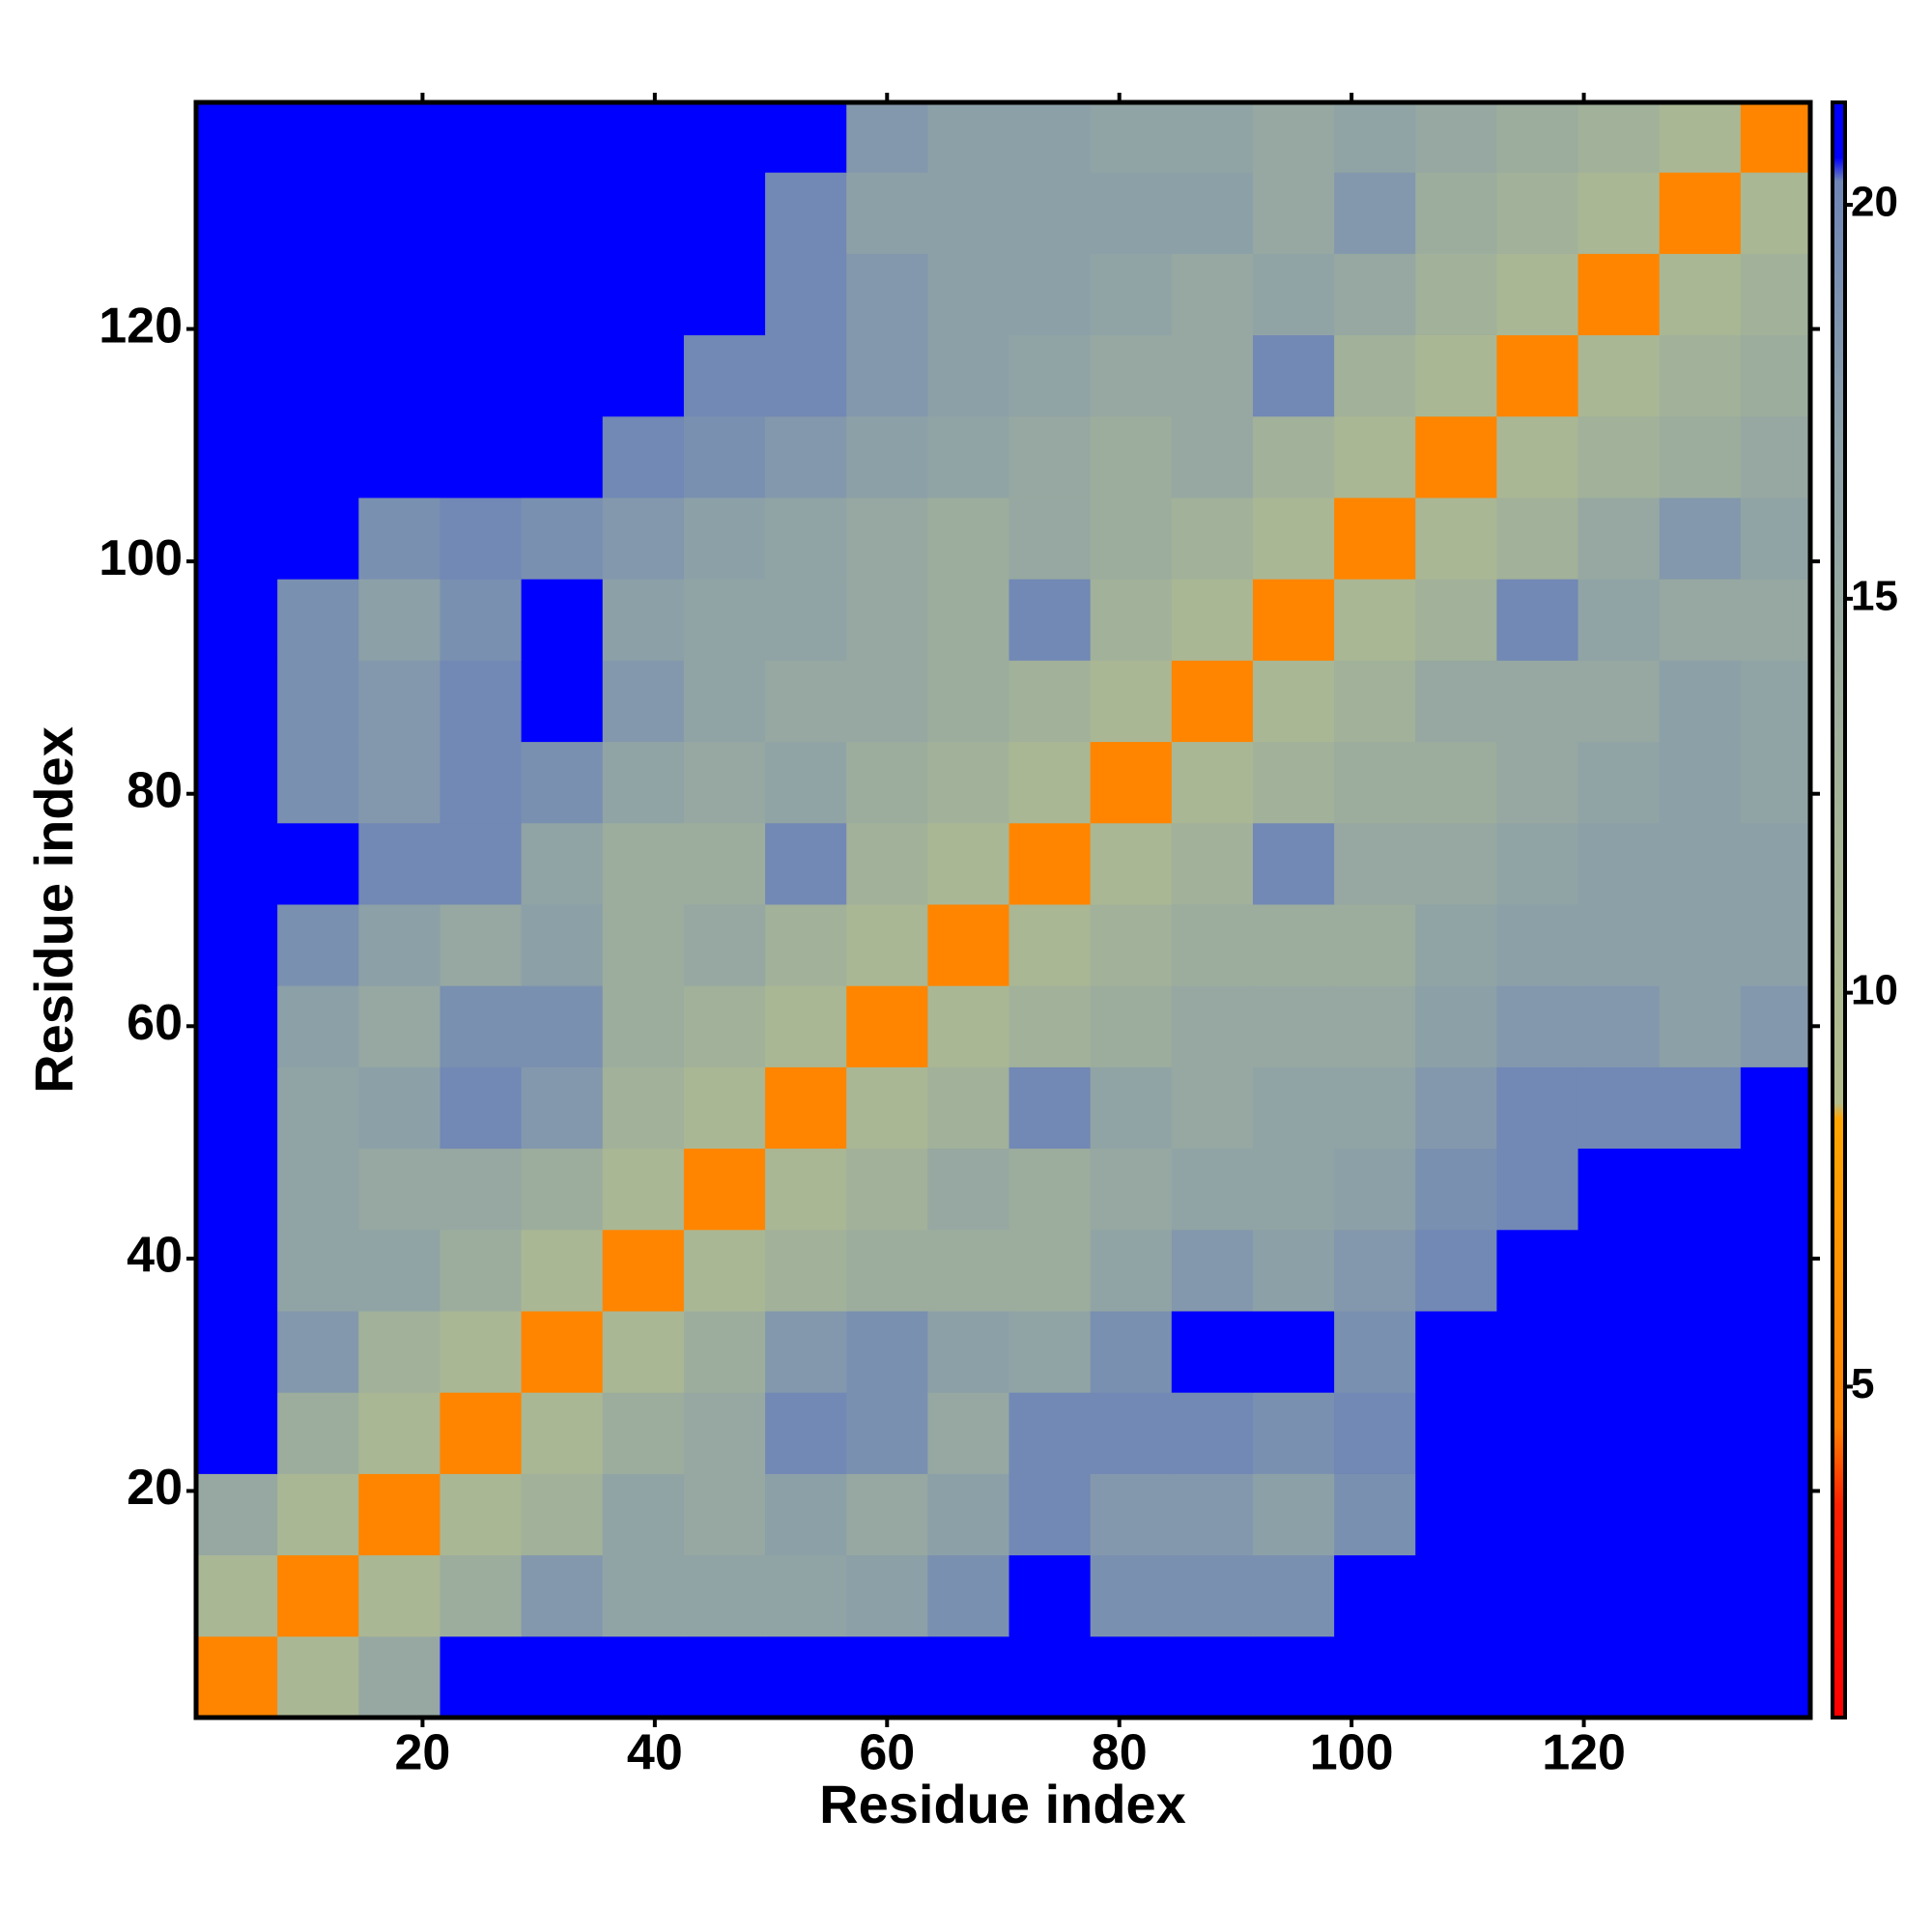  I want to click on x-tick-label: 100, so click(1352, 1753).